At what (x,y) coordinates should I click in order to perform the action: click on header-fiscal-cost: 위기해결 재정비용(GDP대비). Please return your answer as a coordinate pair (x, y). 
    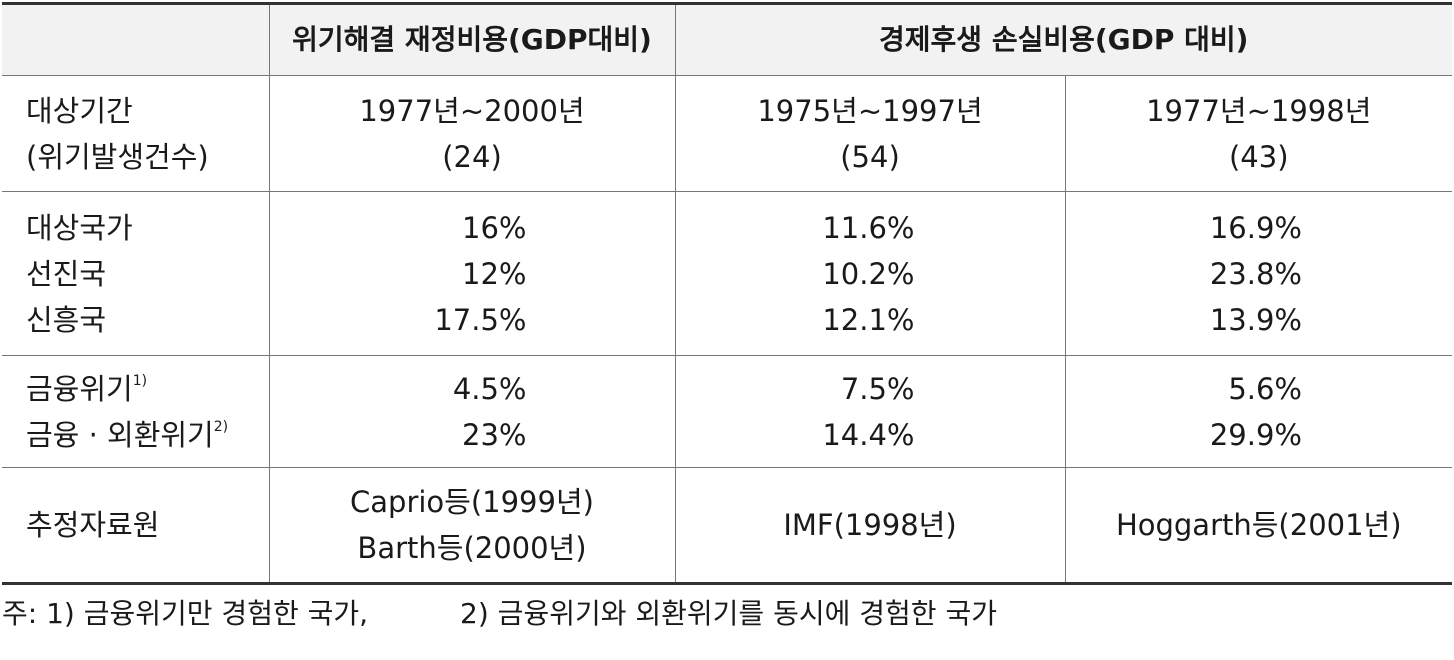
    Looking at the image, I should click on (472, 39).